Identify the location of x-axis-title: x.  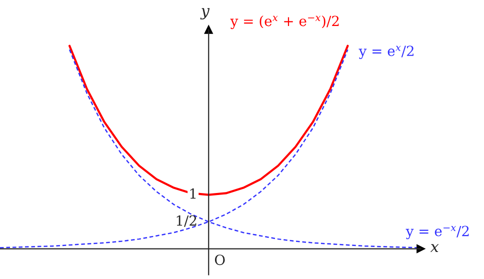
(434, 248).